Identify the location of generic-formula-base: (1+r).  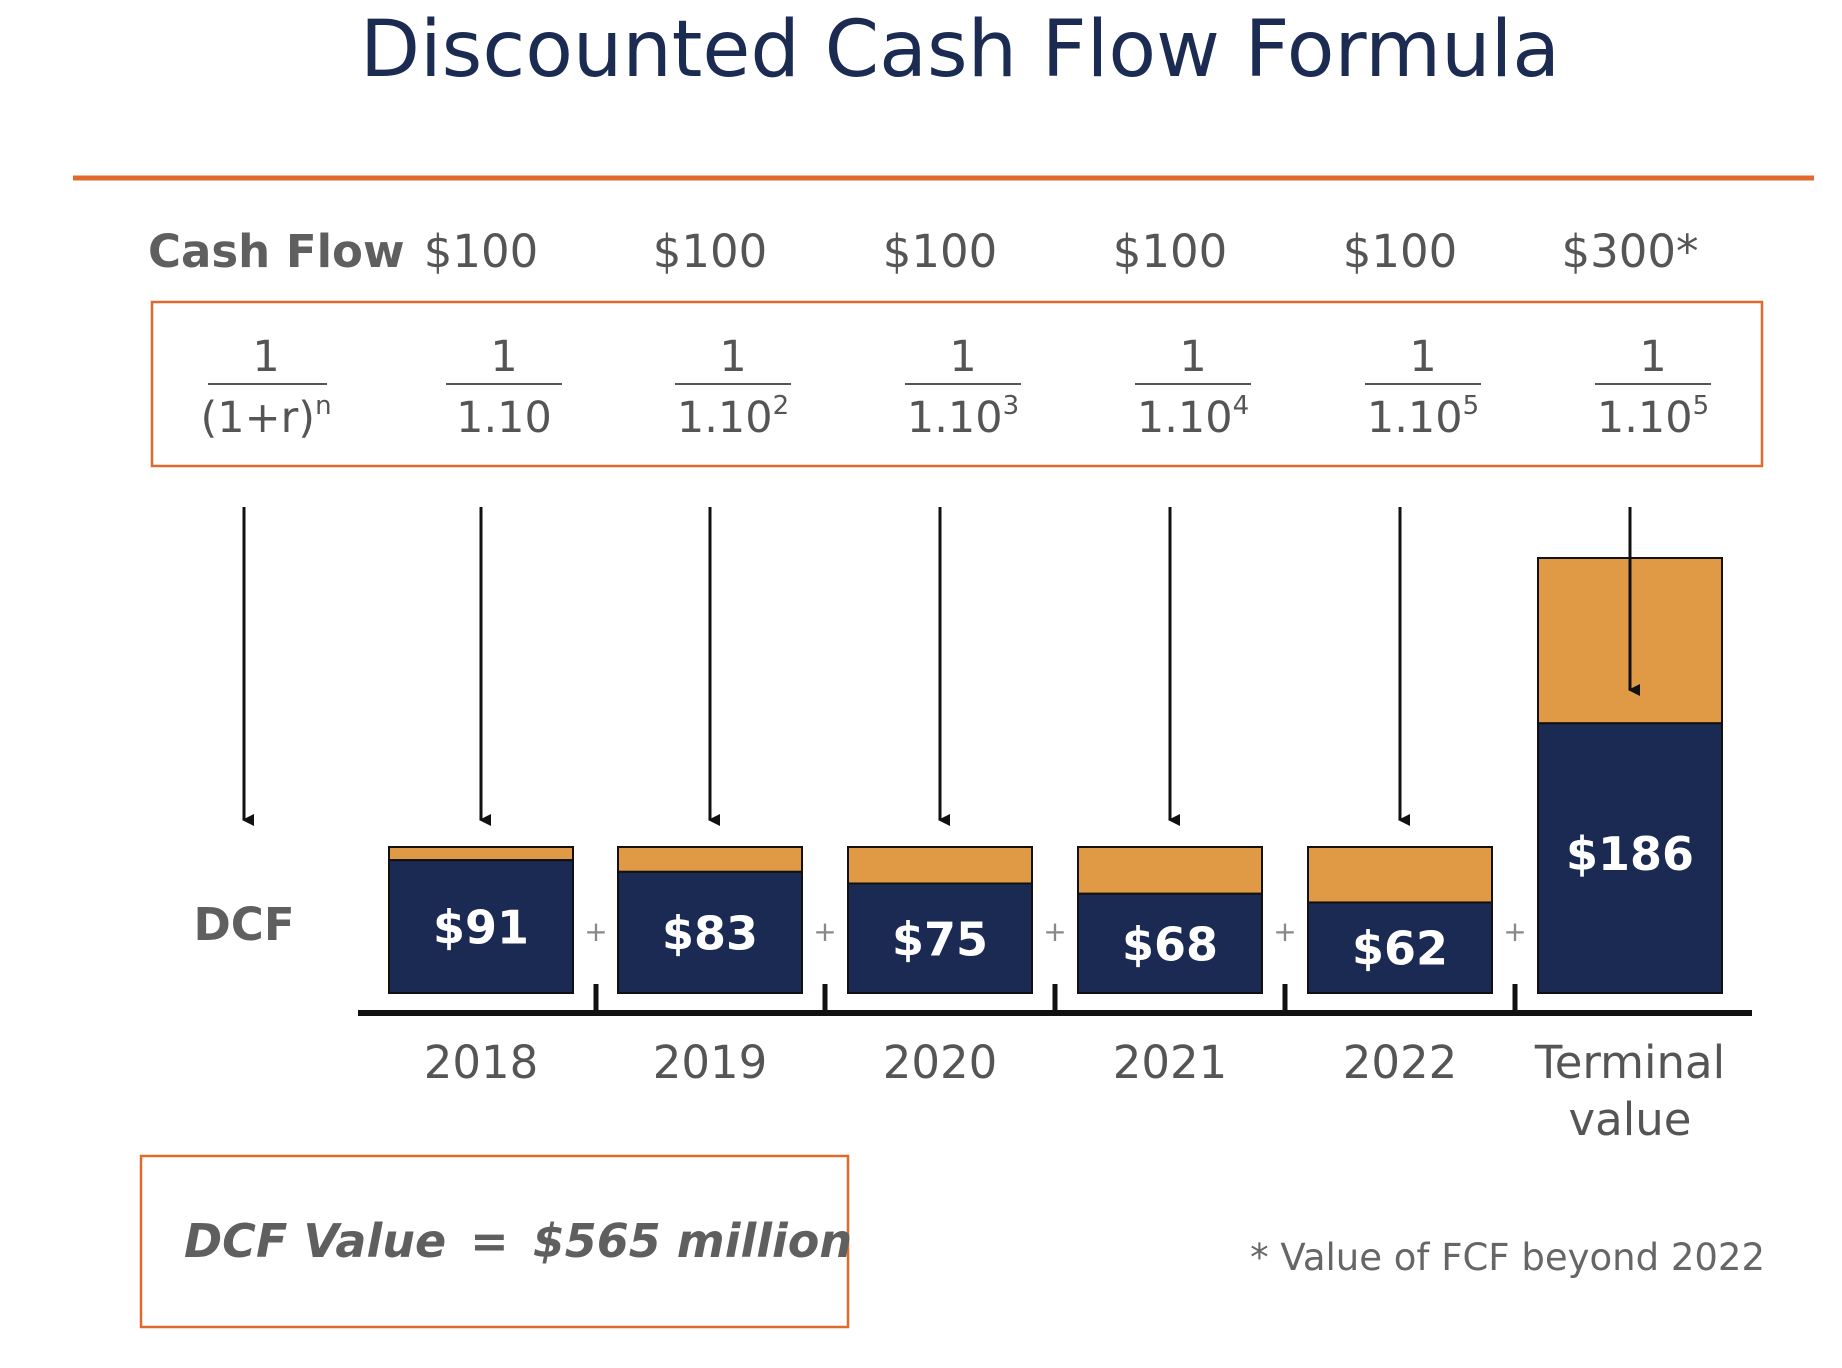
(257, 418).